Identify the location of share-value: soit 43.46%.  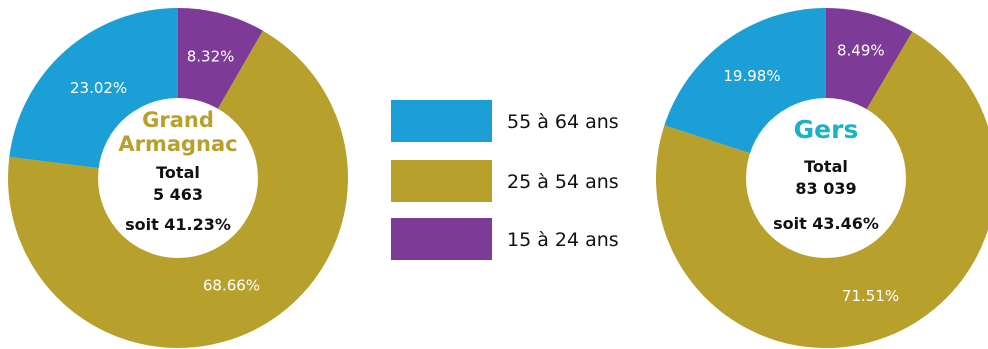
(826, 223).